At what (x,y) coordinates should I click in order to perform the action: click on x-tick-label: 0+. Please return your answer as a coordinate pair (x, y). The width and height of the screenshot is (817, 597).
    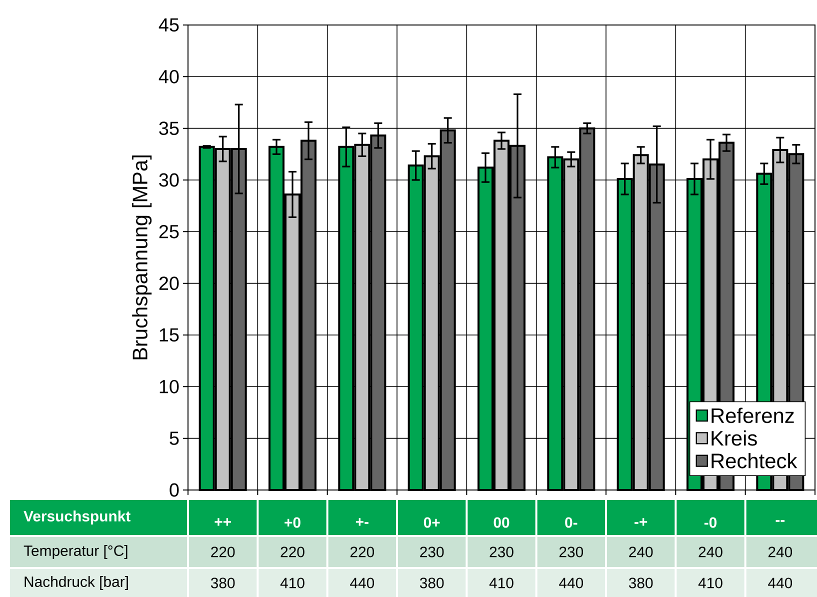
    Looking at the image, I should click on (432, 522).